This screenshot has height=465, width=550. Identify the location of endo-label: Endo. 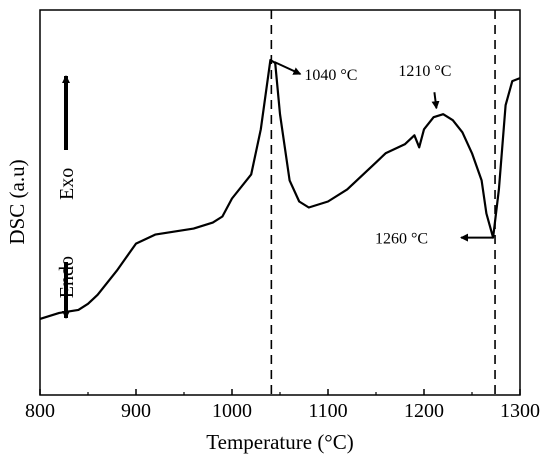
(67, 277).